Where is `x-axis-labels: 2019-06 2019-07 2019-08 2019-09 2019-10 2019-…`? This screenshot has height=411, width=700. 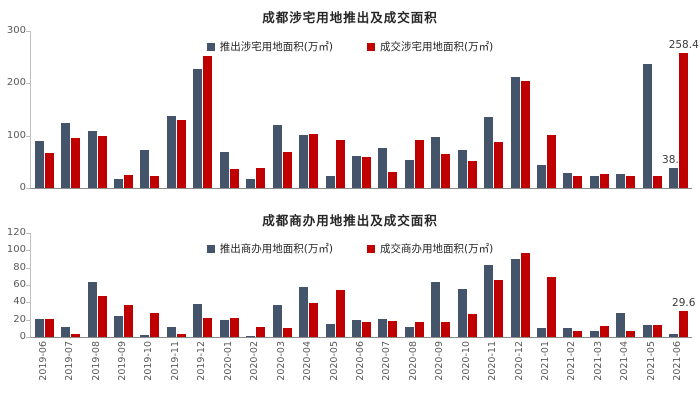 x-axis-labels: 2019-06 2019-07 2019-08 2019-09 2019-10 2019-… is located at coordinates (360, 370).